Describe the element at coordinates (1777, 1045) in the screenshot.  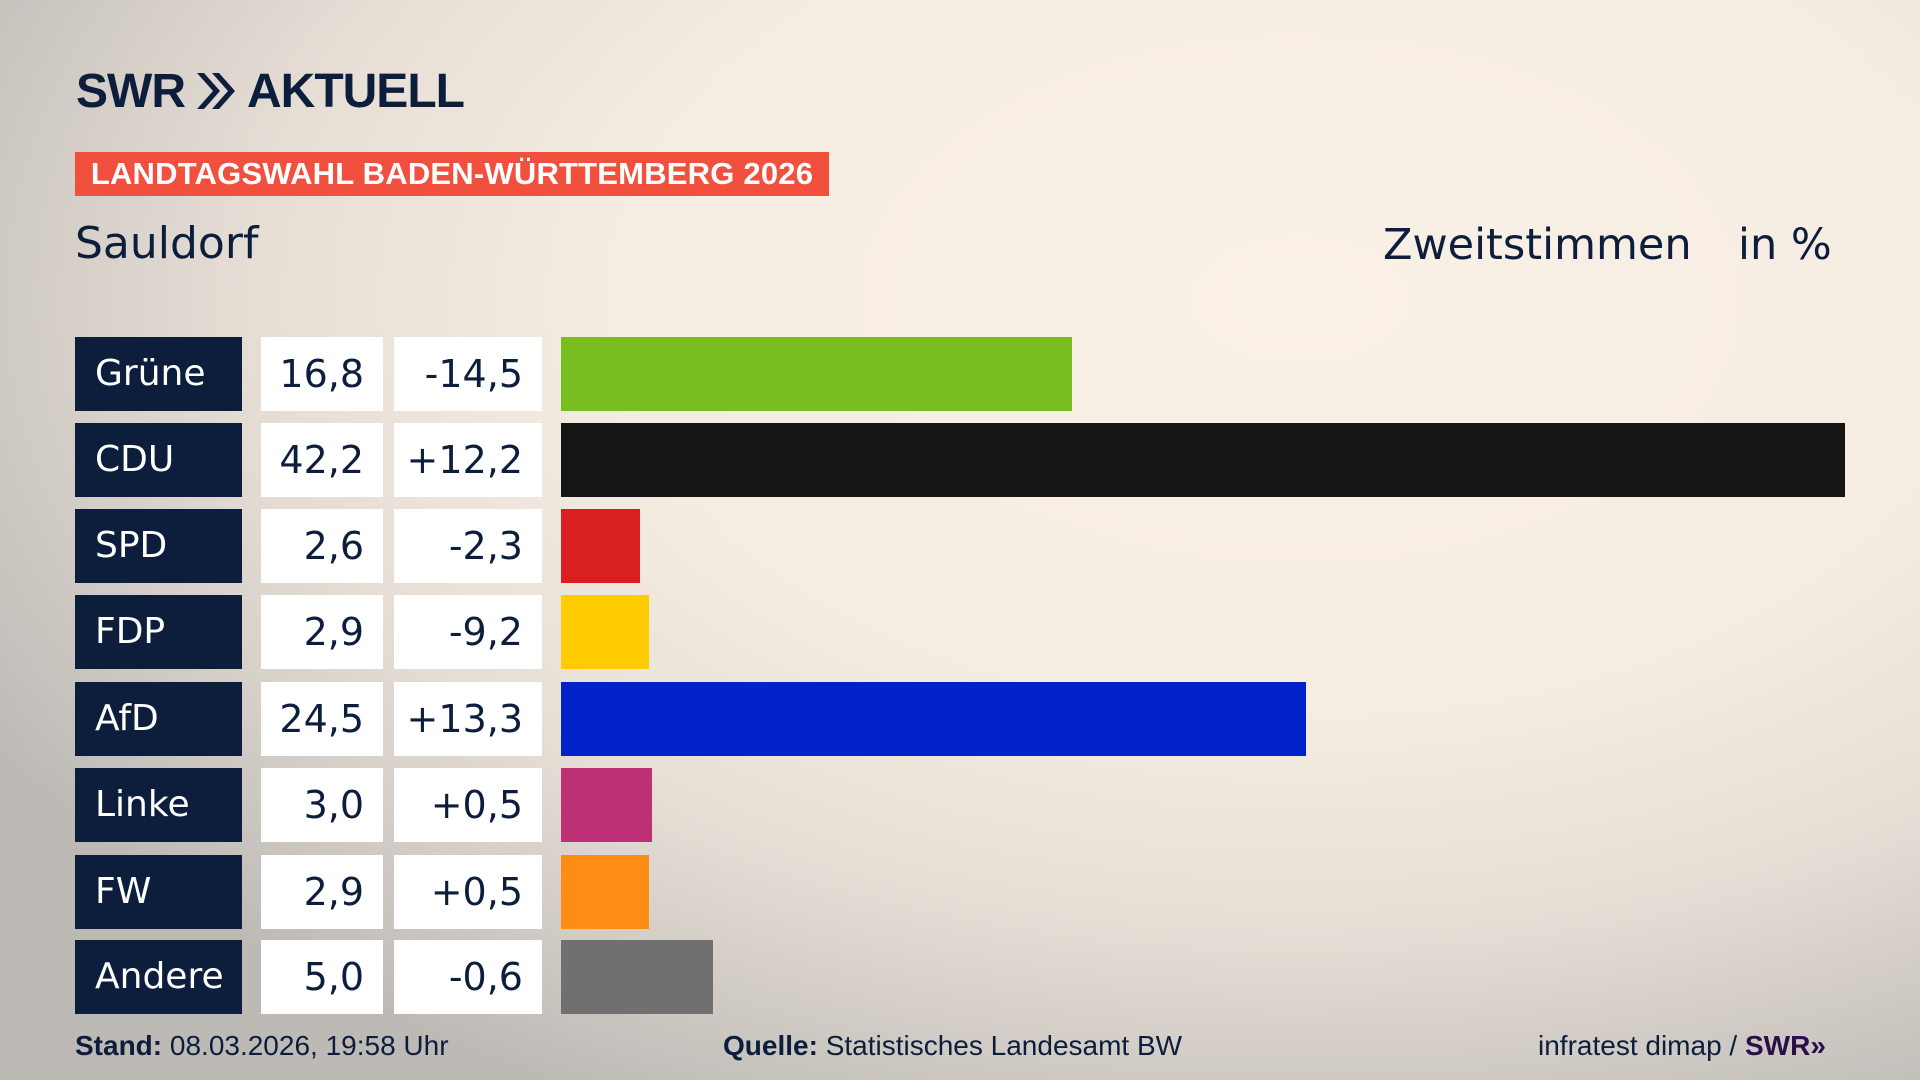
I see `credit-swr-logo: SWR` at that location.